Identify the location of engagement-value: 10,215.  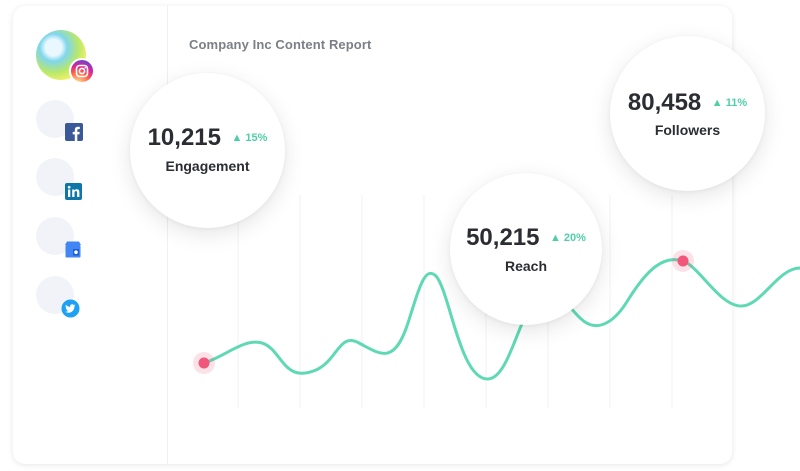
(184, 137).